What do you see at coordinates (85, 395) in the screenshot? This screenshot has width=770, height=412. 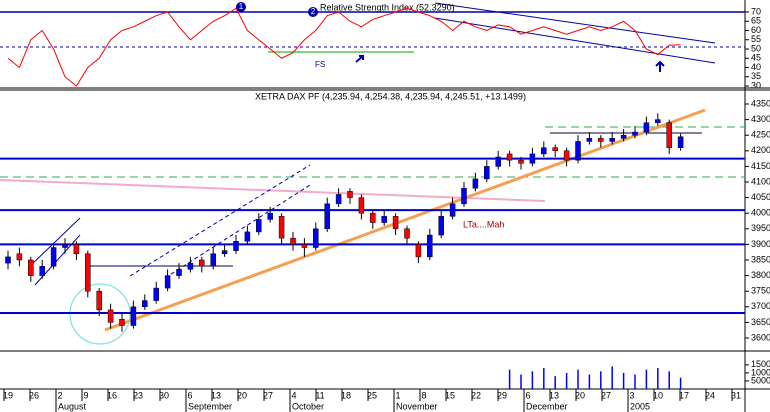 I see `x-tick-label: 9` at bounding box center [85, 395].